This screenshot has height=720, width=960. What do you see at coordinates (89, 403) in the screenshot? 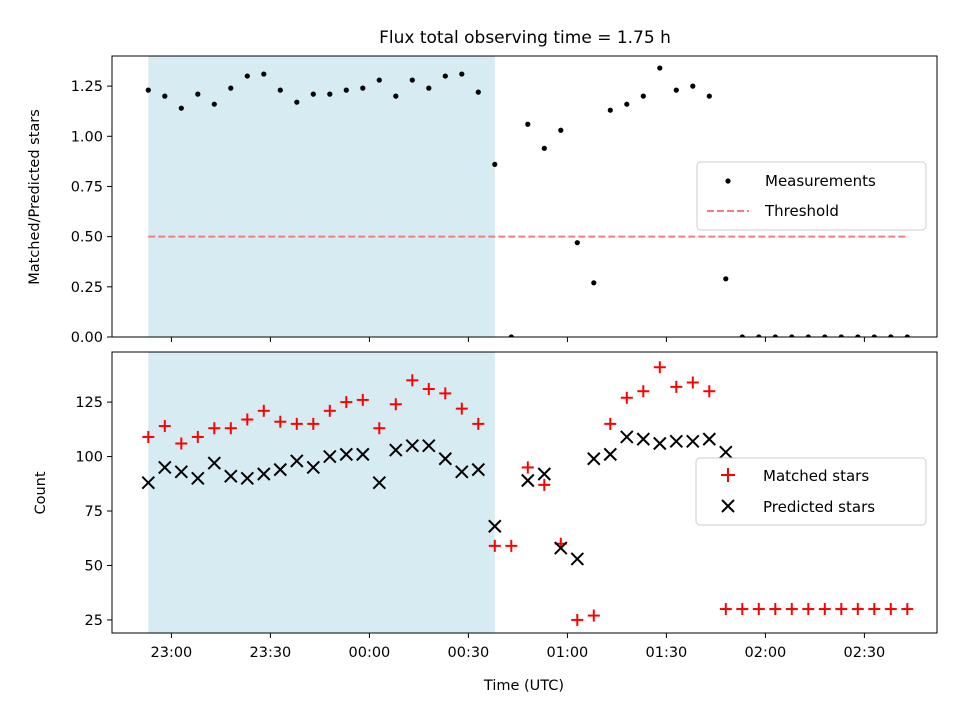
I see `y-tick-label: 125` at bounding box center [89, 403].